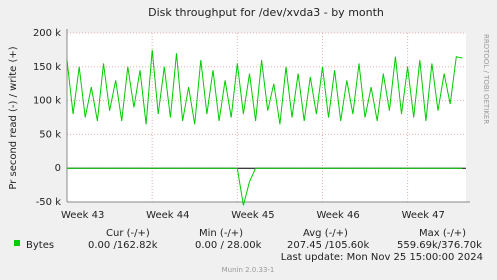 The height and width of the screenshot is (280, 497). I want to click on stat-header: Min (-/+), so click(221, 233).